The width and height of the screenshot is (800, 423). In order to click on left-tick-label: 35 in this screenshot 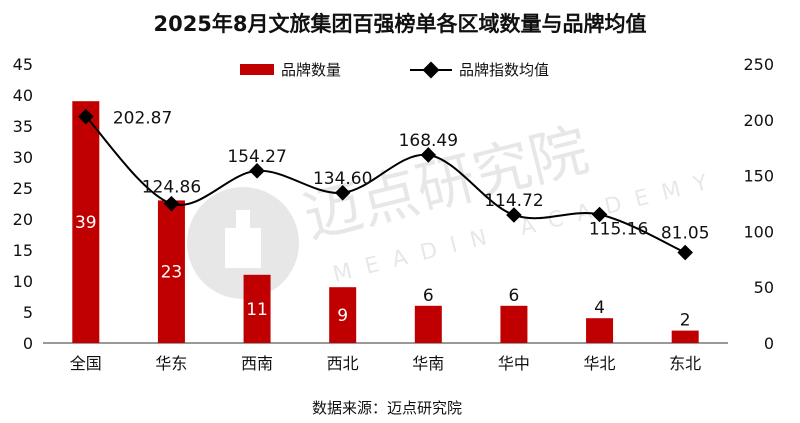, I will do `click(23, 126)`.